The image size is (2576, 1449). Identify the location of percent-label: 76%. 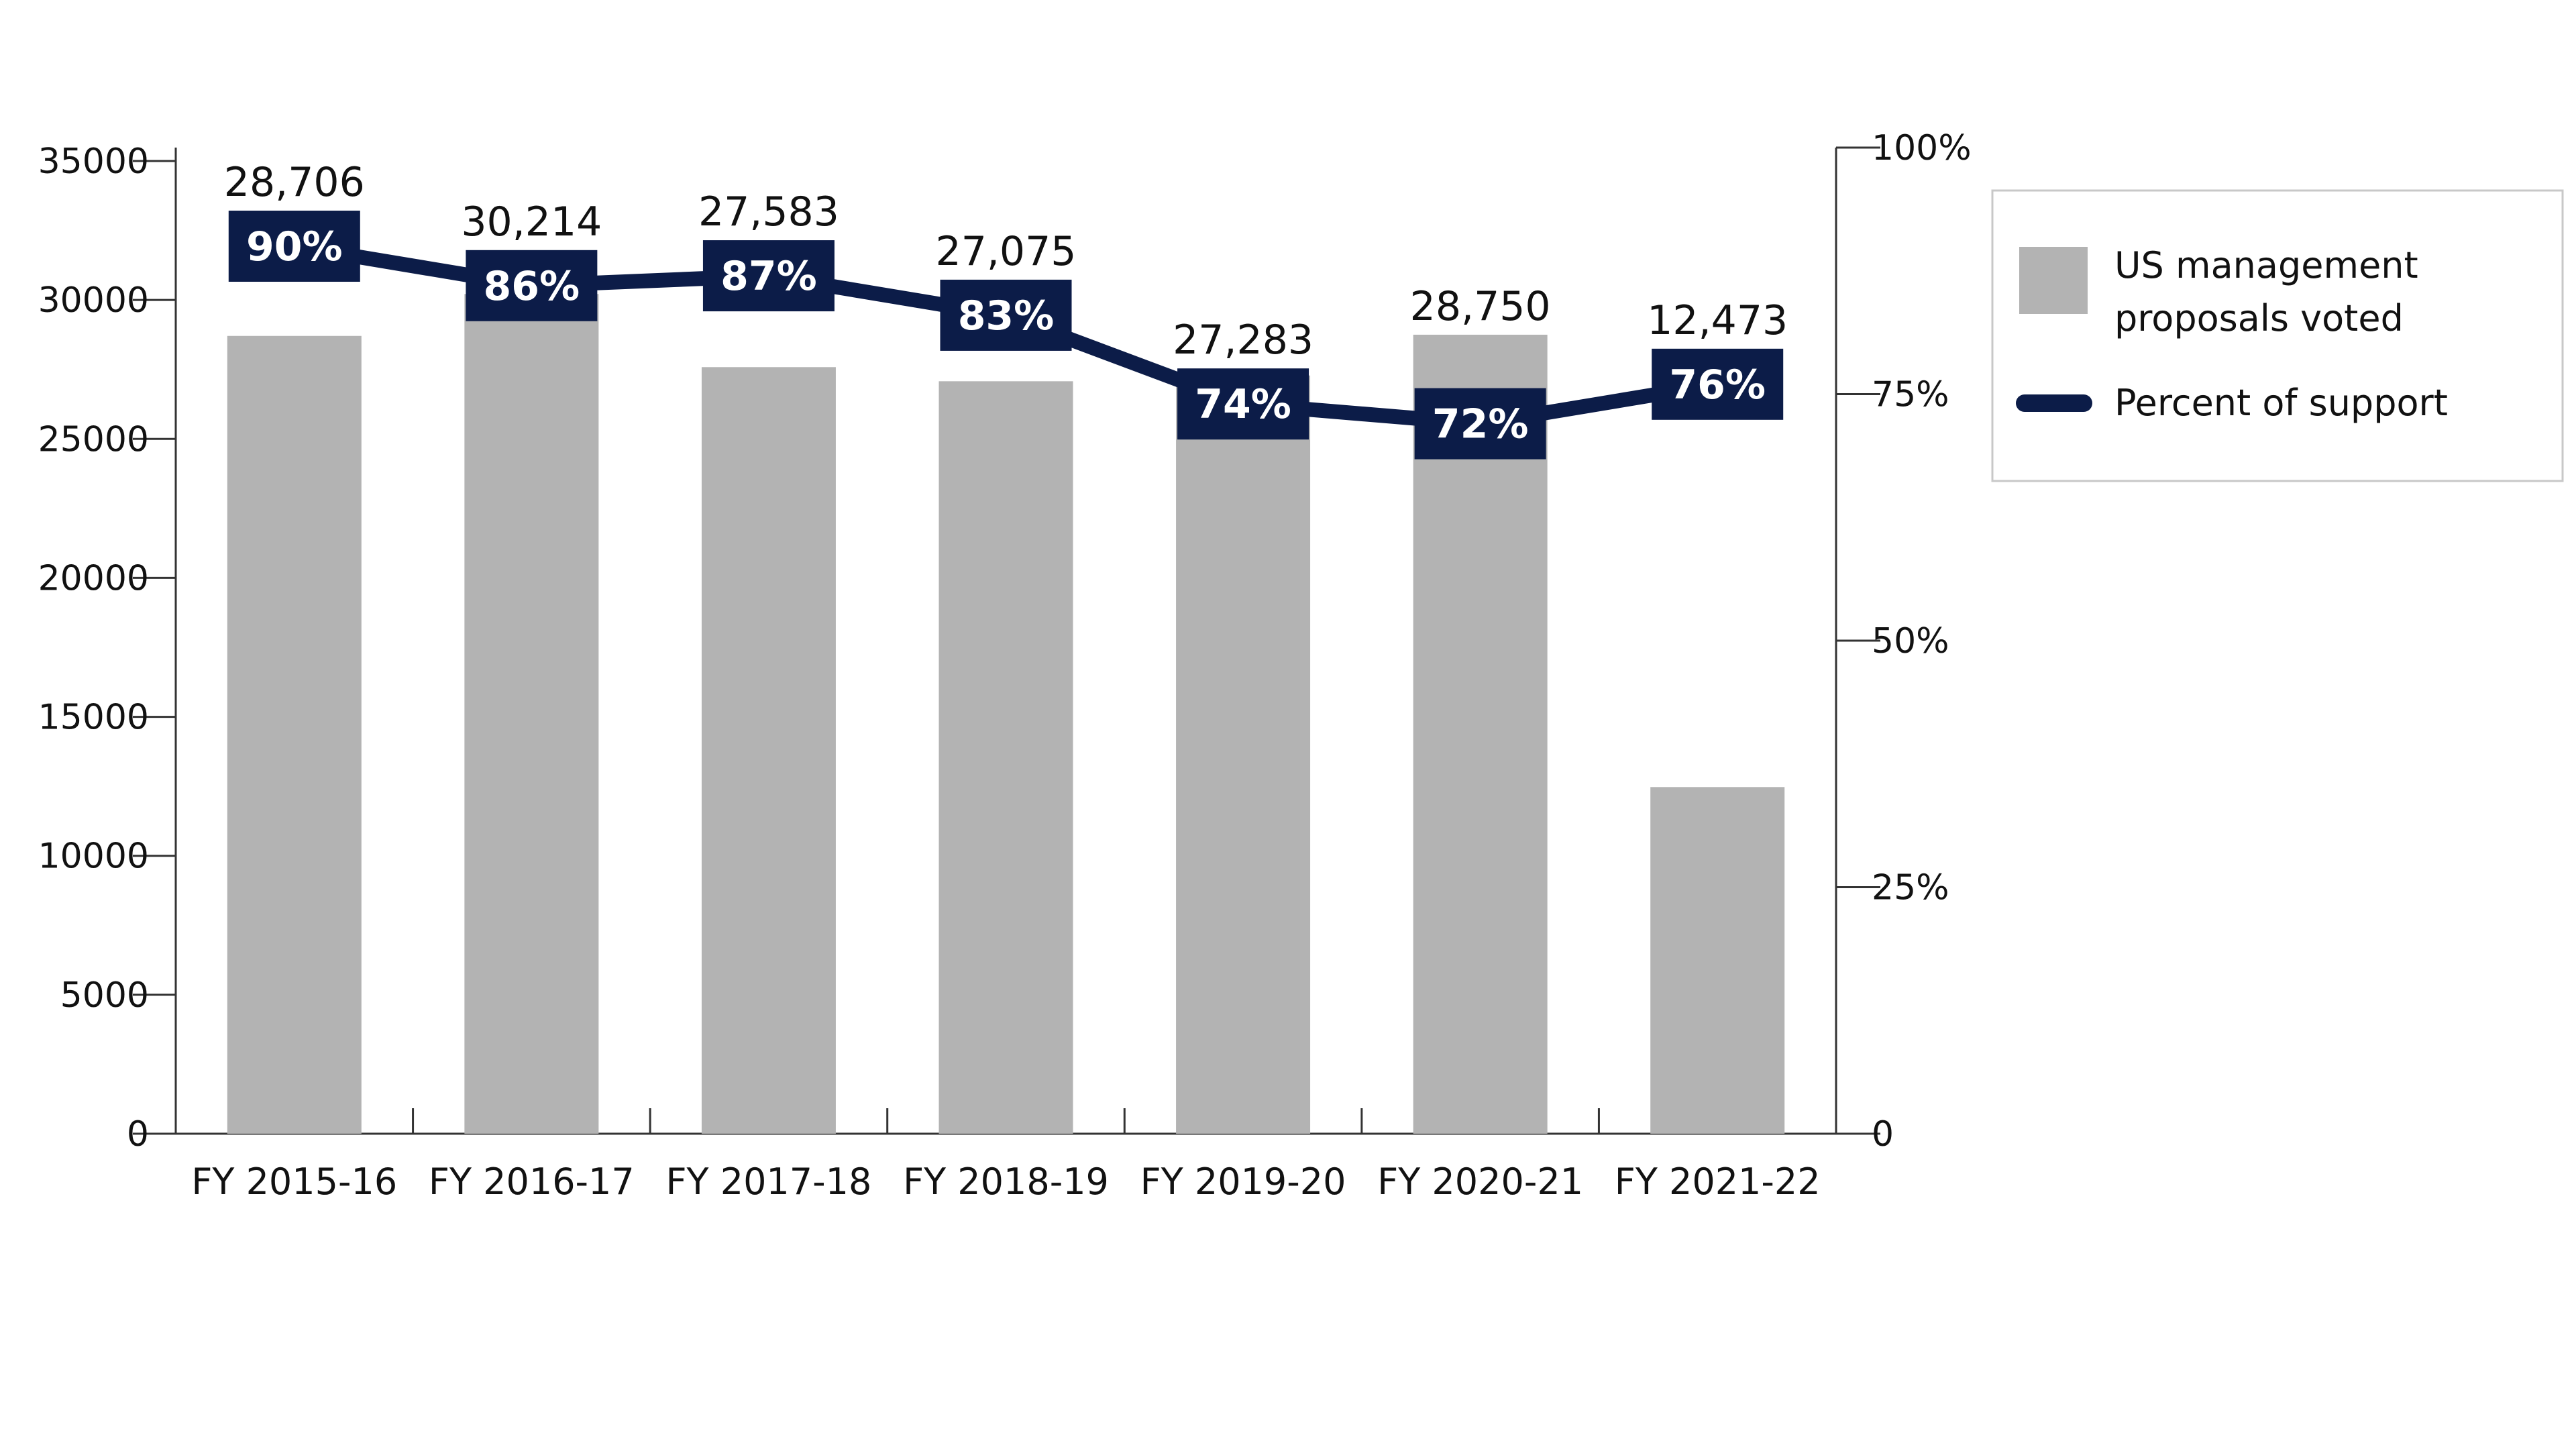
(1717, 385).